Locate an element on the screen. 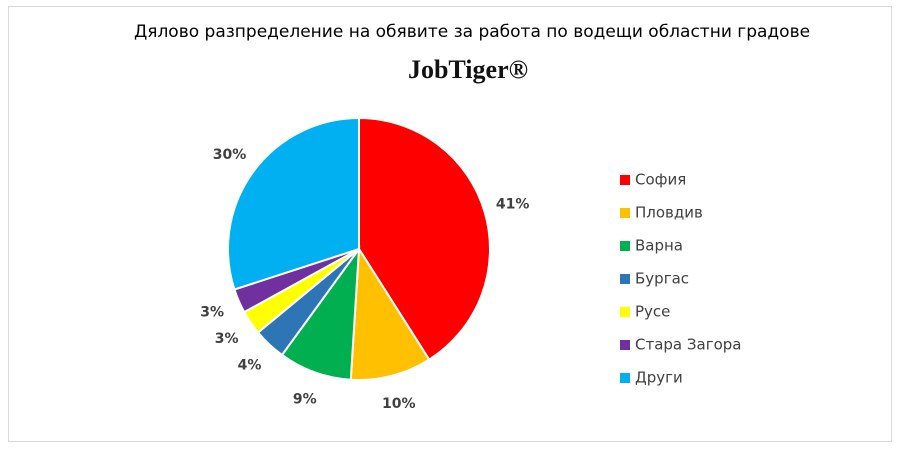 The image size is (900, 449). data-label: 41% is located at coordinates (513, 204).